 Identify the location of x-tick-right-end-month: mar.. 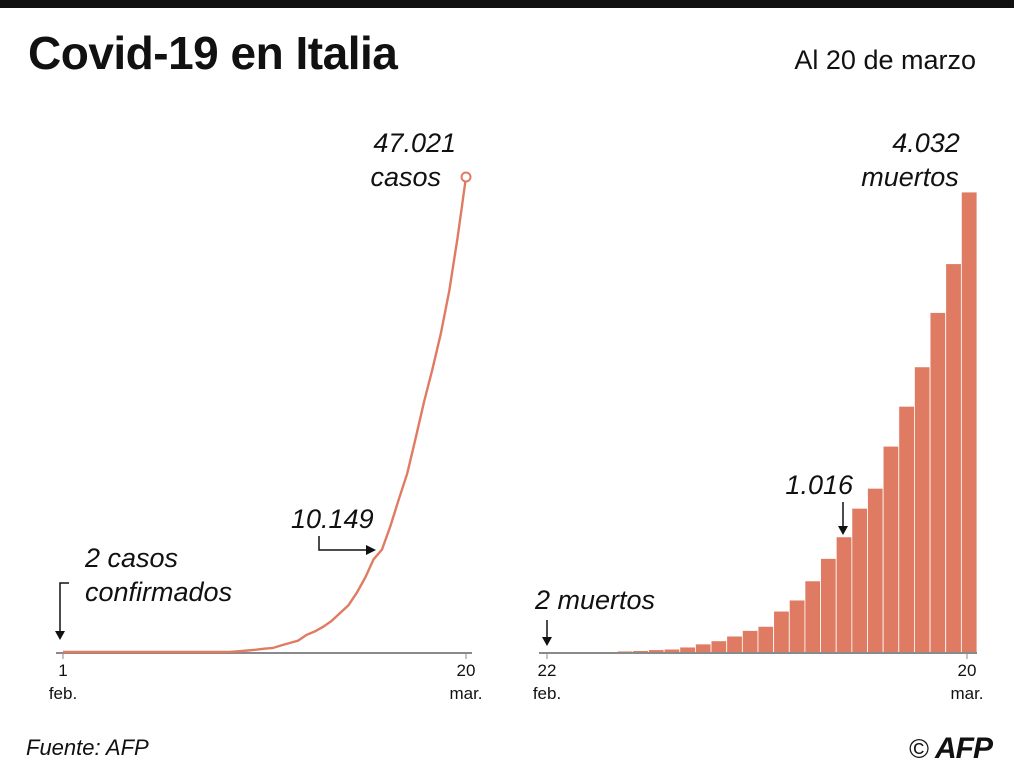
(966, 693).